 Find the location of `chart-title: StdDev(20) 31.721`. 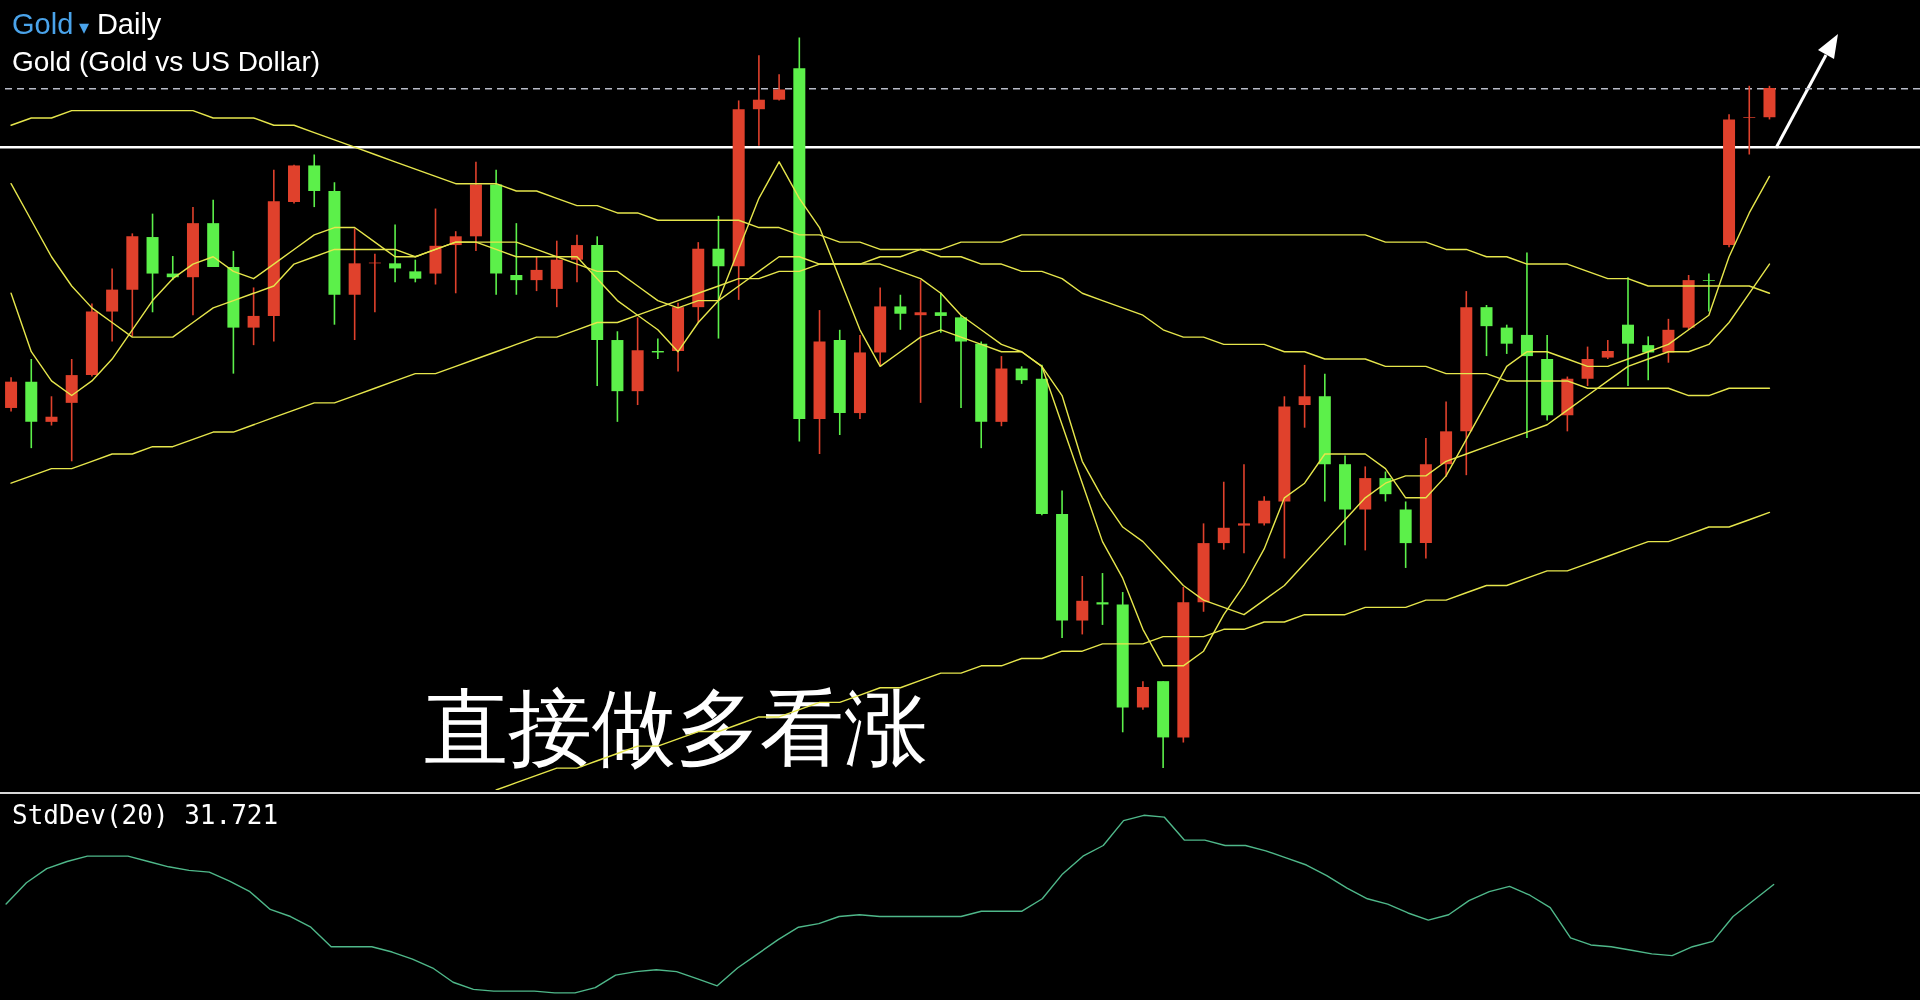

chart-title: StdDev(20) 31.721 is located at coordinates (145, 815).